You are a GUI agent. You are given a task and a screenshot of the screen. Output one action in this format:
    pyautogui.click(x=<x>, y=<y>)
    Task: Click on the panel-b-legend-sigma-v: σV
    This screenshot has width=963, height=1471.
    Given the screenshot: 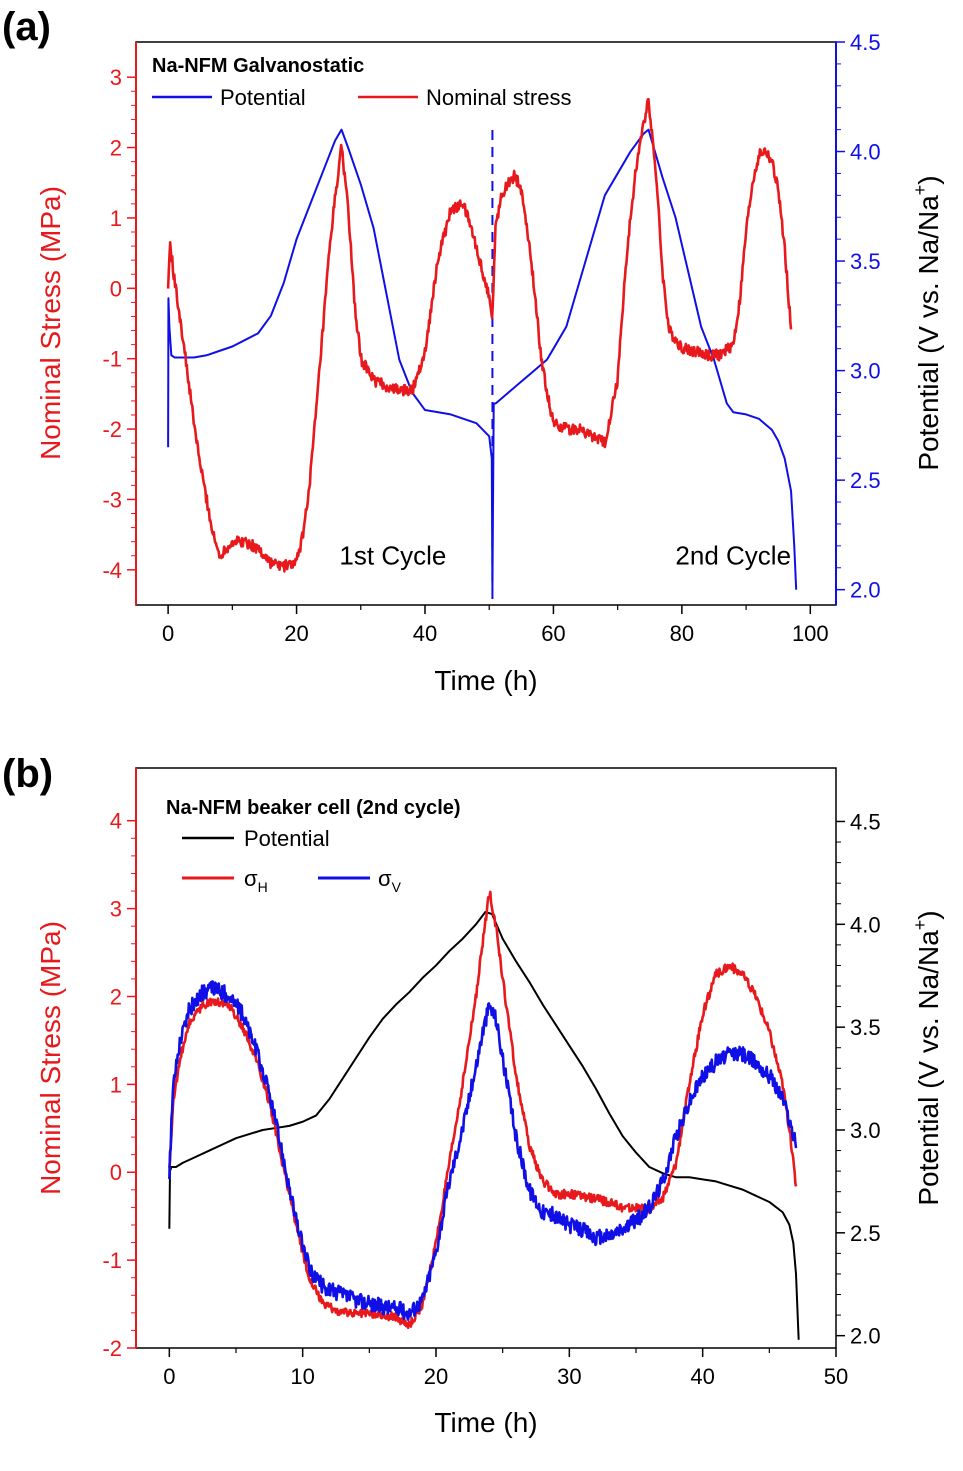 What is the action you would take?
    pyautogui.click(x=390, y=880)
    